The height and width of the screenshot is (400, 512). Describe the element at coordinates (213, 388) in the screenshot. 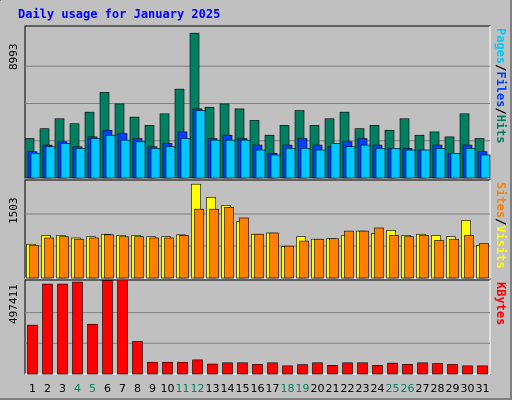

I see `x-tick-label-day-13: 13` at that location.